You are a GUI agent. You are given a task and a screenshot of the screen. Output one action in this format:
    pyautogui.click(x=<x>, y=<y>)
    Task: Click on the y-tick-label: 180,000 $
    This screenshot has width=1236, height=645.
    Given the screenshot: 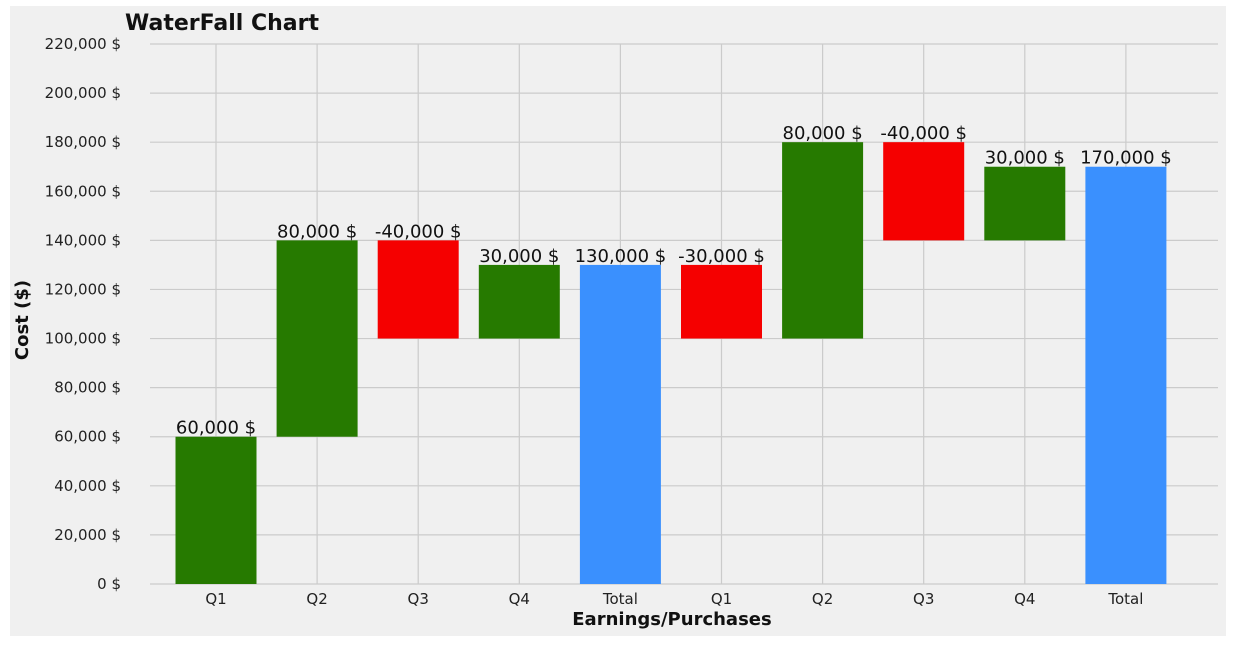 What is the action you would take?
    pyautogui.click(x=83, y=142)
    